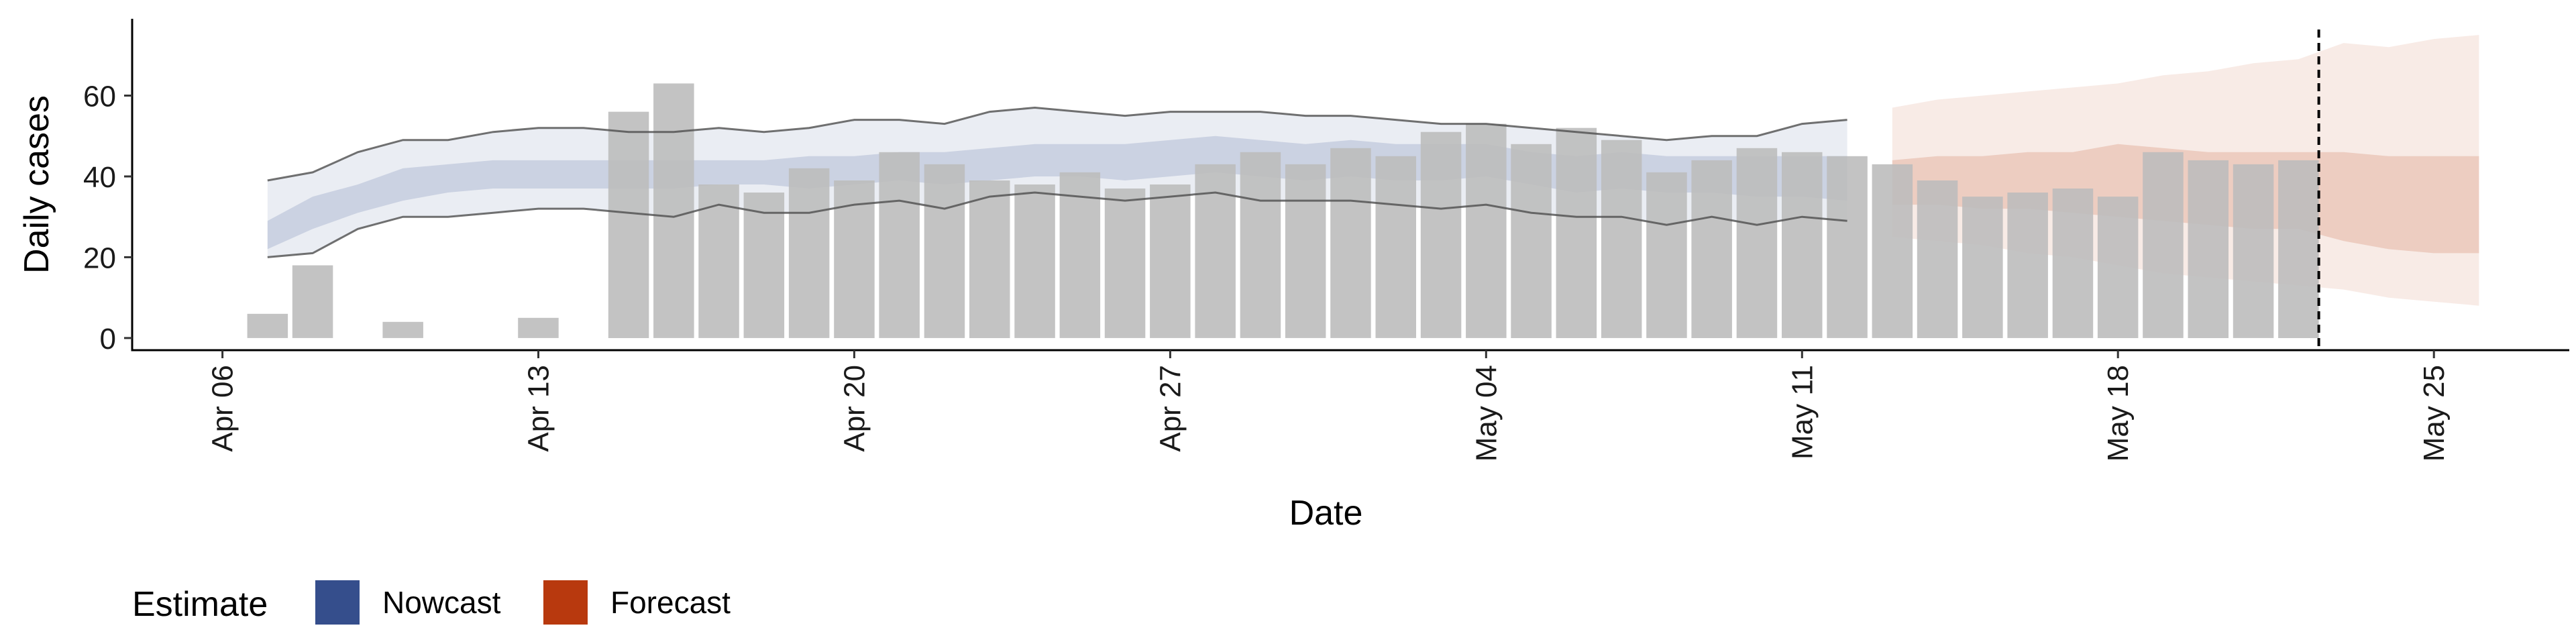 The height and width of the screenshot is (644, 2576). I want to click on interval-lines, so click(1057, 182).